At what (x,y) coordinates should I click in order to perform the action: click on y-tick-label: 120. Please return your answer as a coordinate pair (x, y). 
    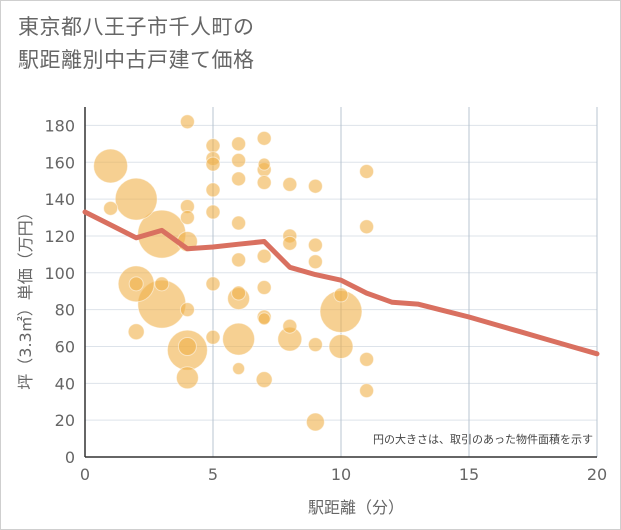
    Looking at the image, I should click on (59, 236).